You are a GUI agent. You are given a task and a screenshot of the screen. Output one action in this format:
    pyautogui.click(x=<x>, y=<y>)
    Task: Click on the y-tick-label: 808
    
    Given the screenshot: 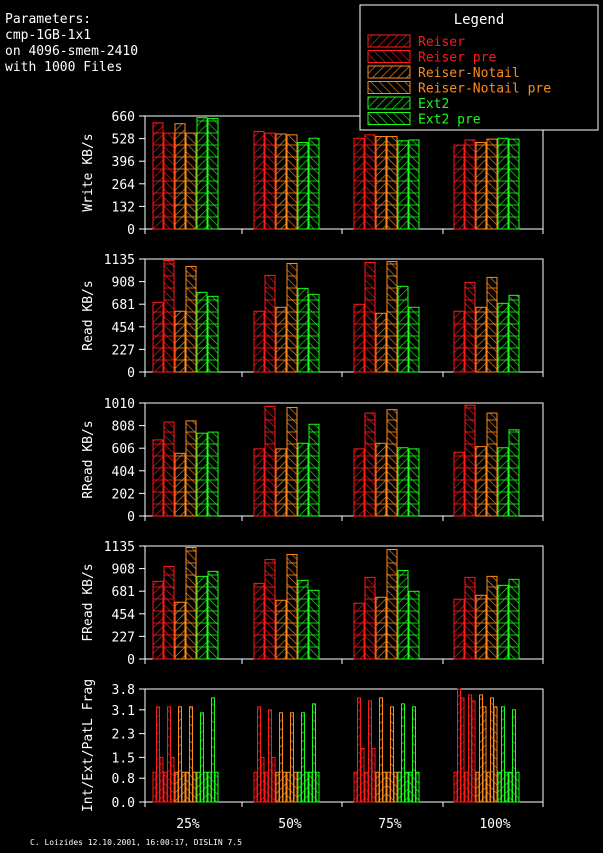 What is the action you would take?
    pyautogui.click(x=123, y=427)
    